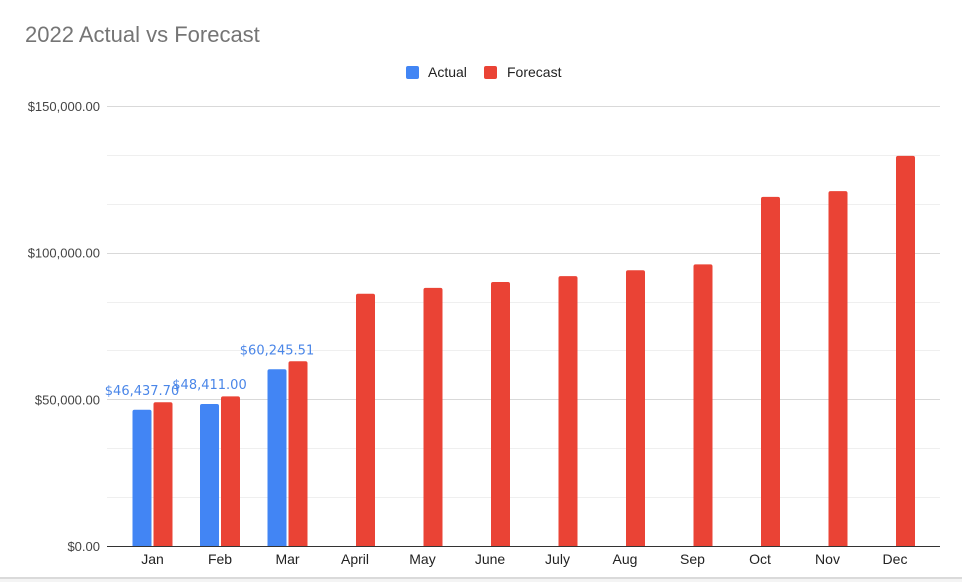 The image size is (962, 582). What do you see at coordinates (277, 350) in the screenshot?
I see `data-label-mar: $60,245.51` at bounding box center [277, 350].